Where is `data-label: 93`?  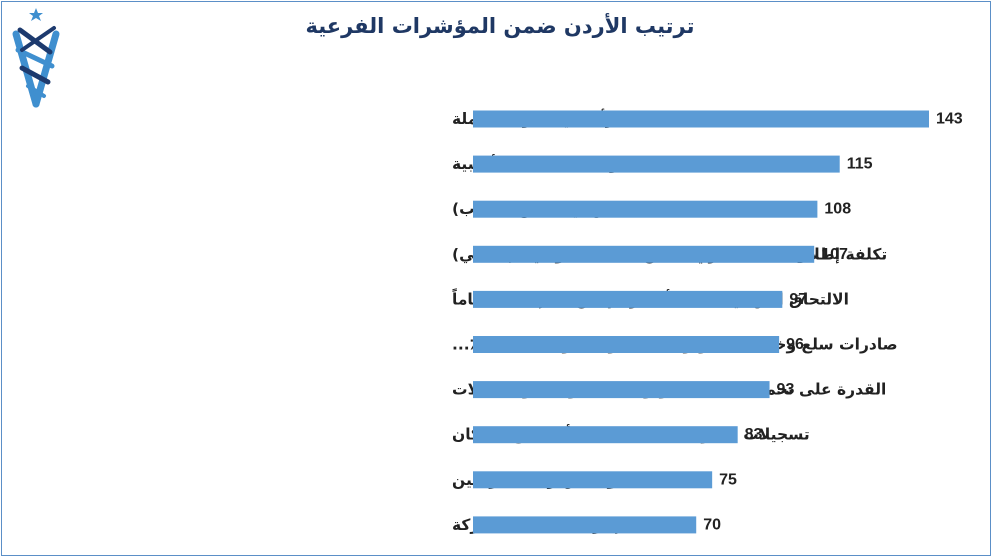 data-label: 93 is located at coordinates (786, 389).